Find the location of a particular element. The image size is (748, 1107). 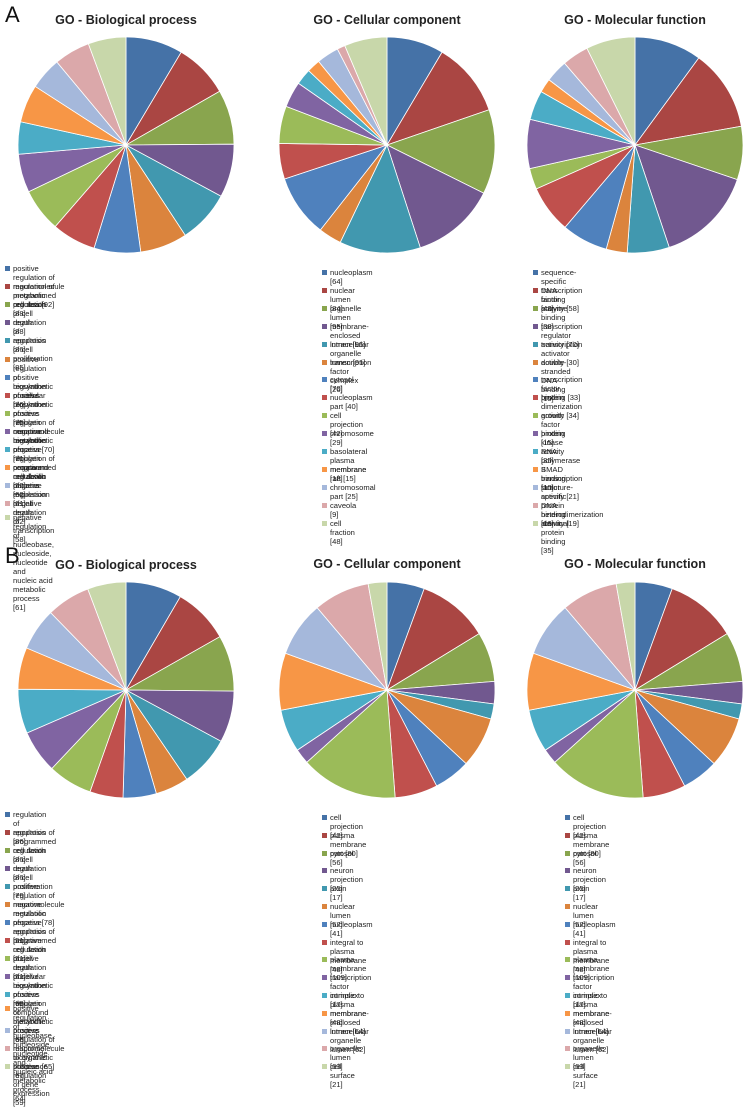

legend-item: membrane raft [15] is located at coordinates (344, 474).